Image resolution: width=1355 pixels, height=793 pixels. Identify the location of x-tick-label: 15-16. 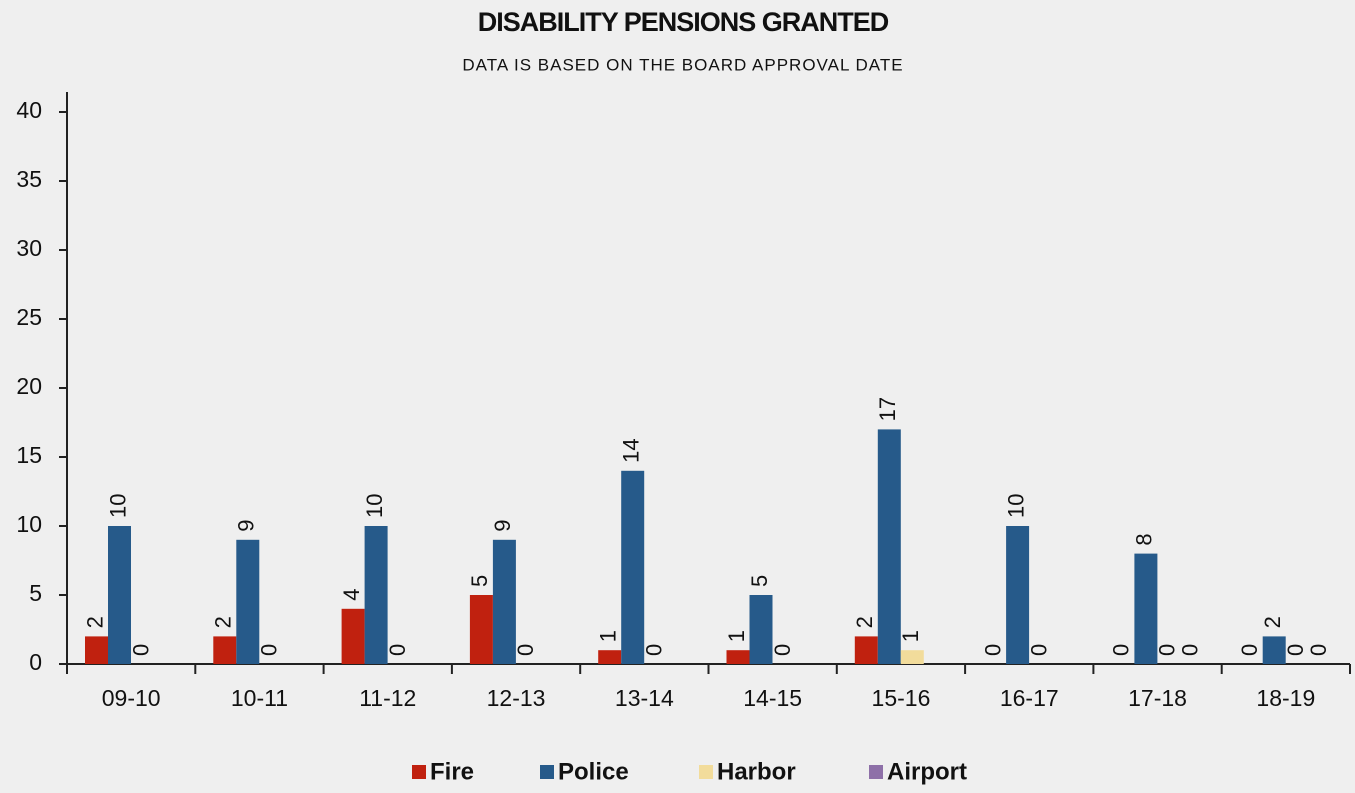
(901, 698).